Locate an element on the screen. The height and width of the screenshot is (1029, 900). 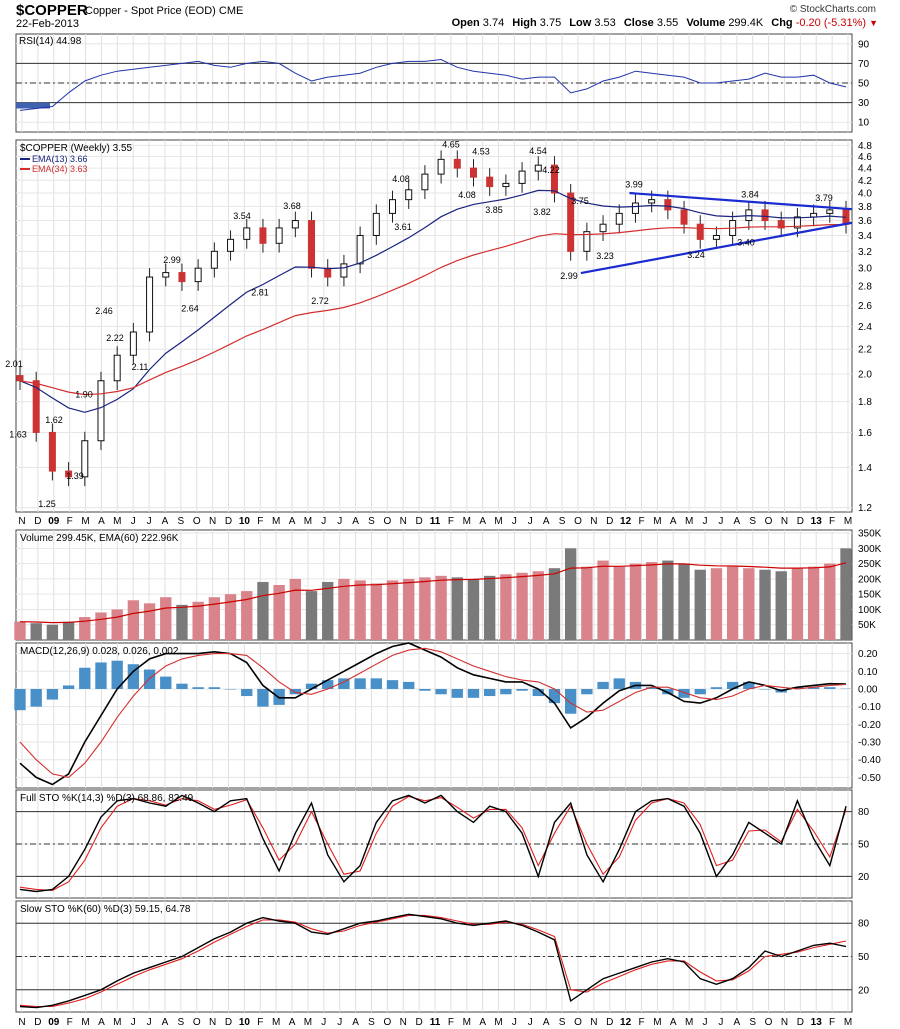
rsi-tick-label: 30 is located at coordinates (864, 103).